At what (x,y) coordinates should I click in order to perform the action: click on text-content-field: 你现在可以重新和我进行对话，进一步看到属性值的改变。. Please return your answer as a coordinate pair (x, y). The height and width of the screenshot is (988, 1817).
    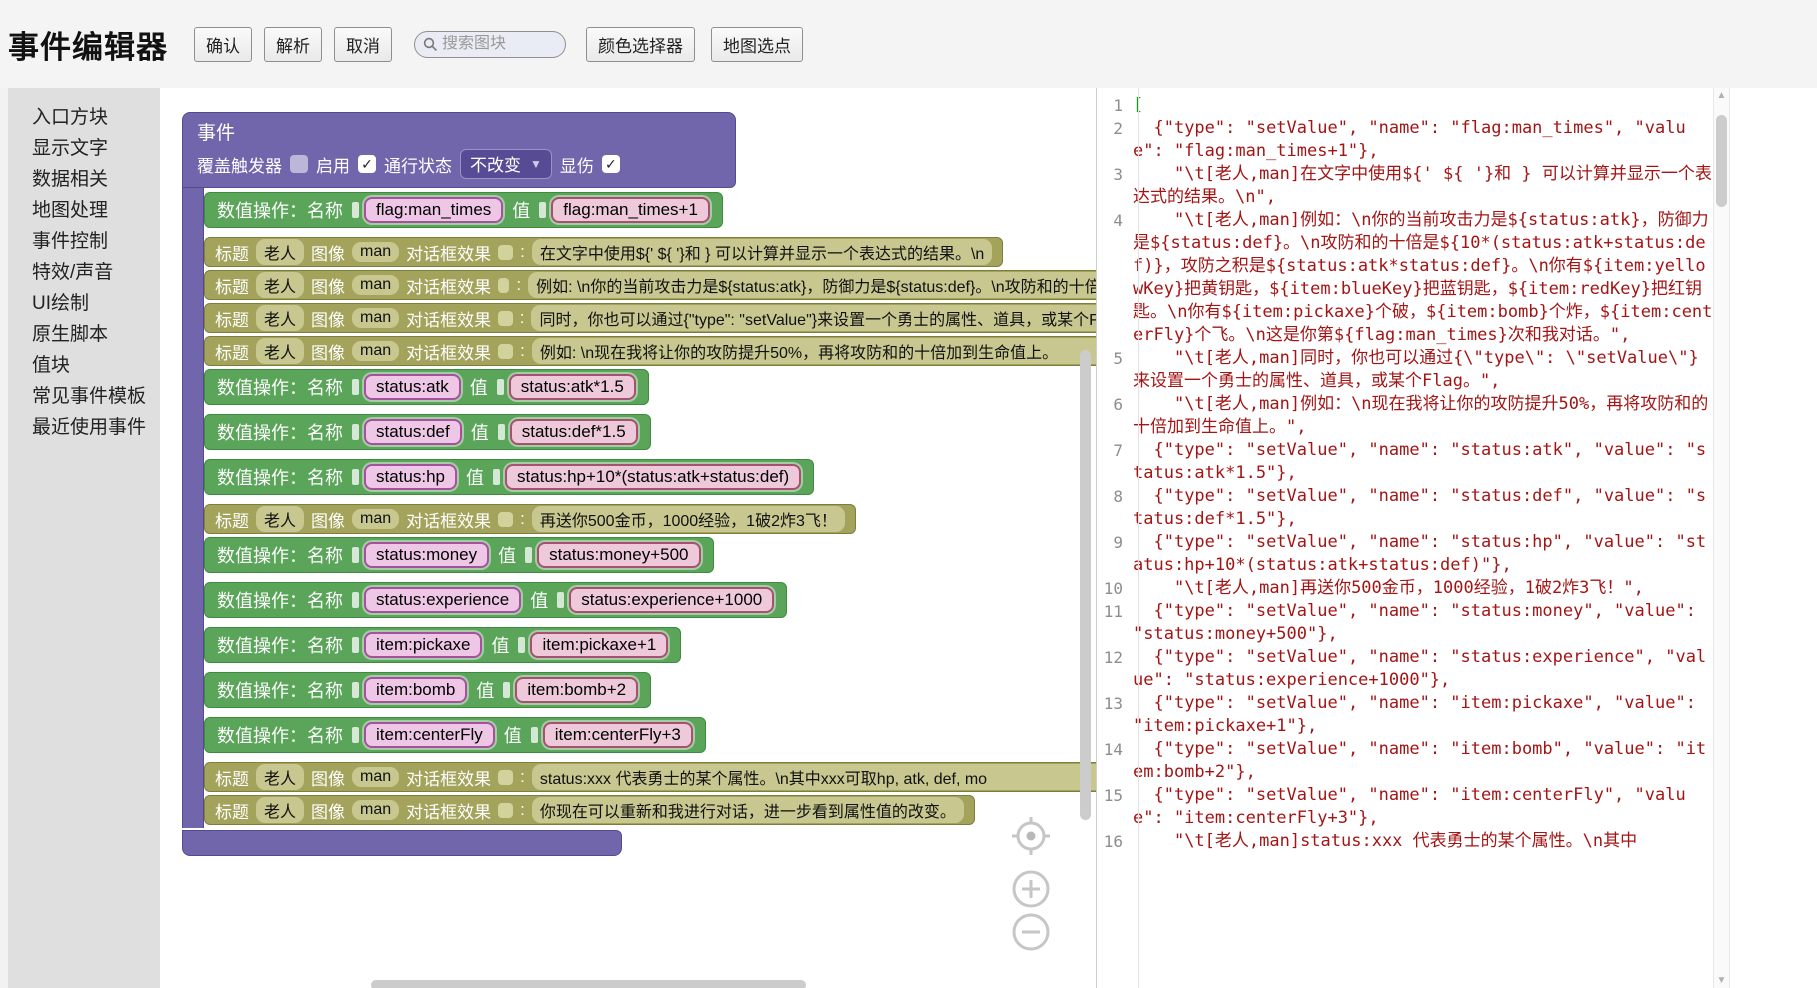
    Looking at the image, I should click on (747, 810).